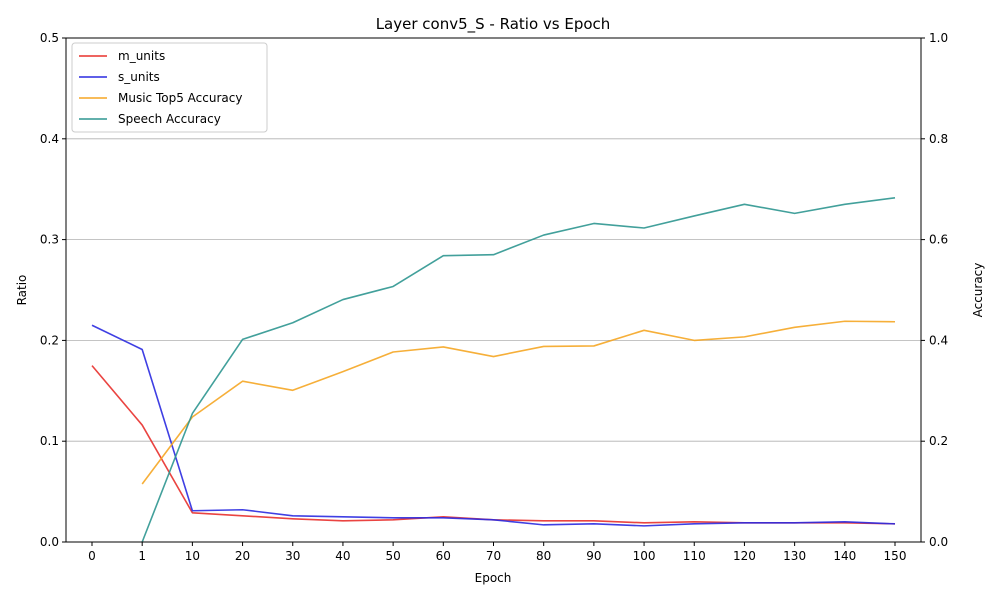  I want to click on legend-label: m_units, so click(141, 56).